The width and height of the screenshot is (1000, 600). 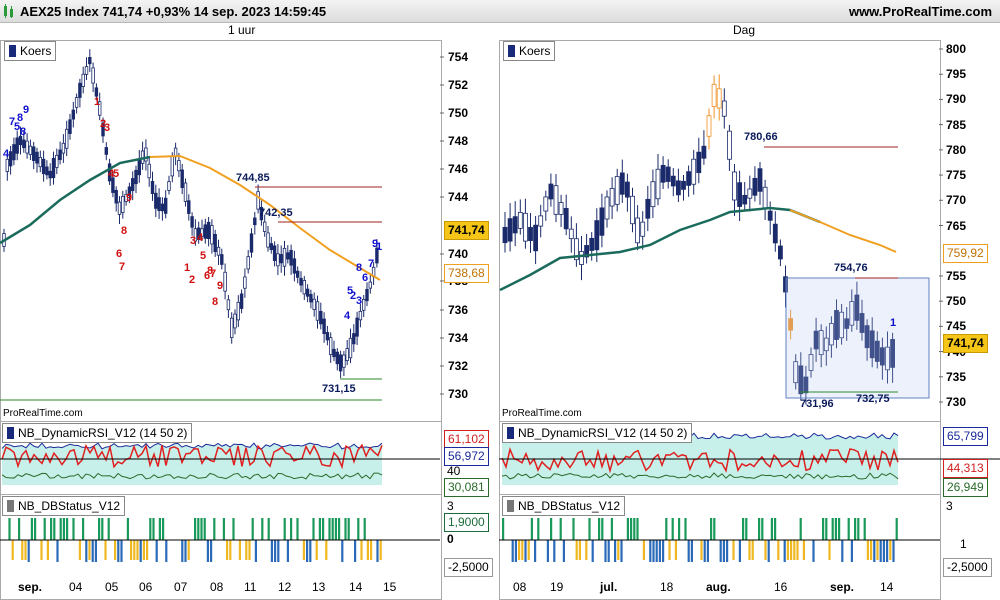 I want to click on x-tick-label: sep., so click(x=842, y=587).